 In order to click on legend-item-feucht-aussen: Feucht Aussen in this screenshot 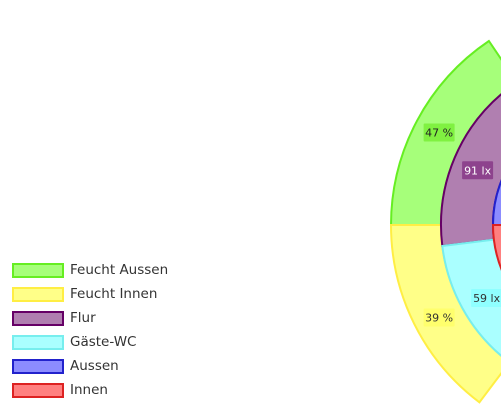, I will do `click(112, 273)`.